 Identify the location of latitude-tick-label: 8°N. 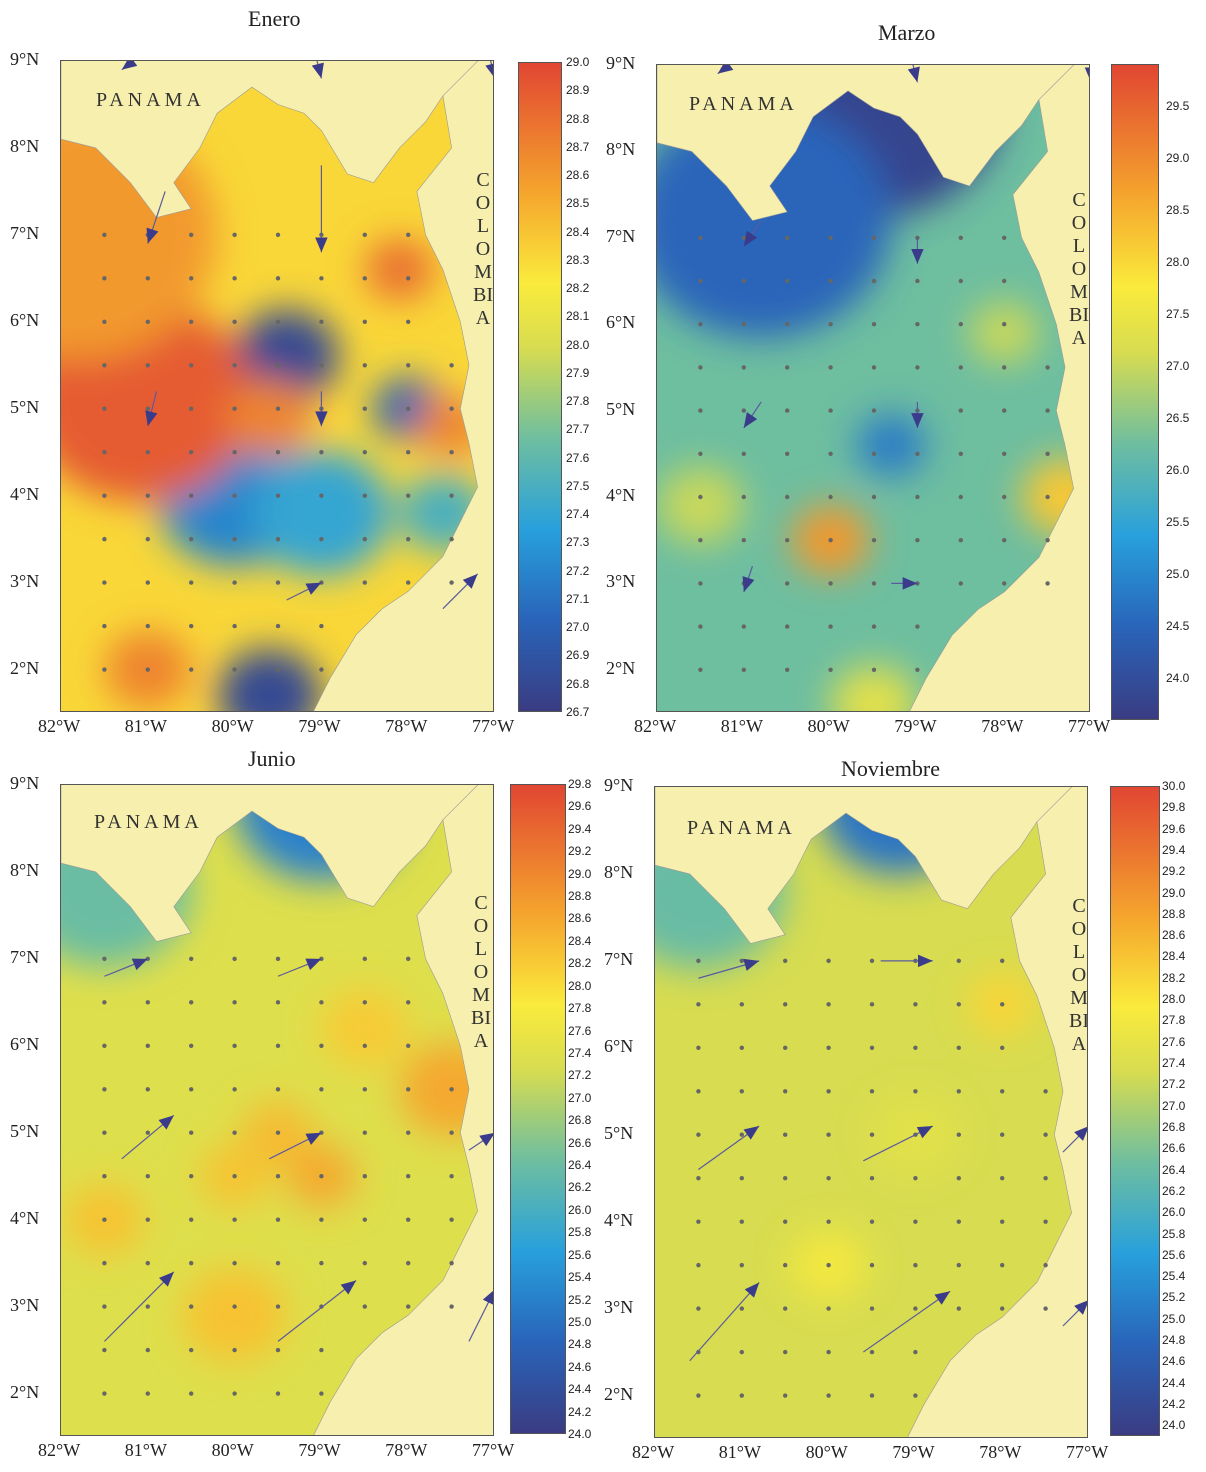
(619, 871).